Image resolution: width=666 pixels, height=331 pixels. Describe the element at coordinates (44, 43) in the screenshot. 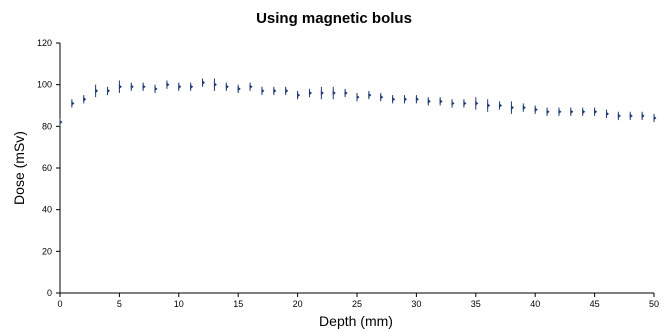

I see `y-tick-label: 120` at that location.